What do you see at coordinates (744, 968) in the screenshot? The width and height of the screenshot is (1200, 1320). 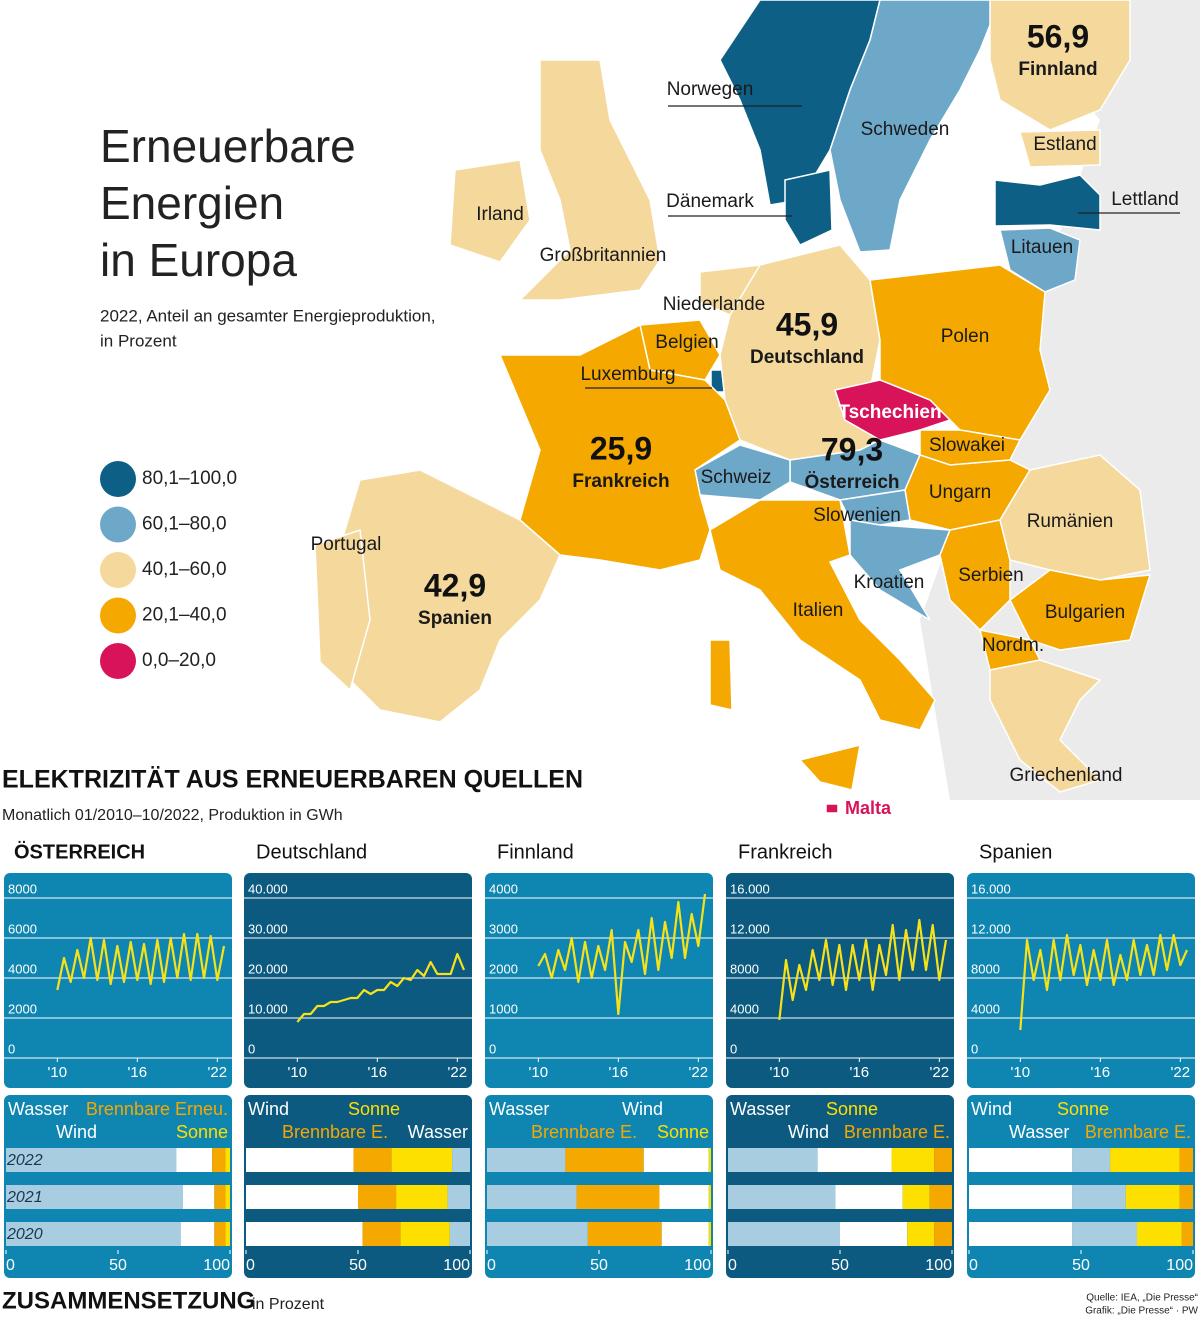 I see `y-tick-label: 8000` at bounding box center [744, 968].